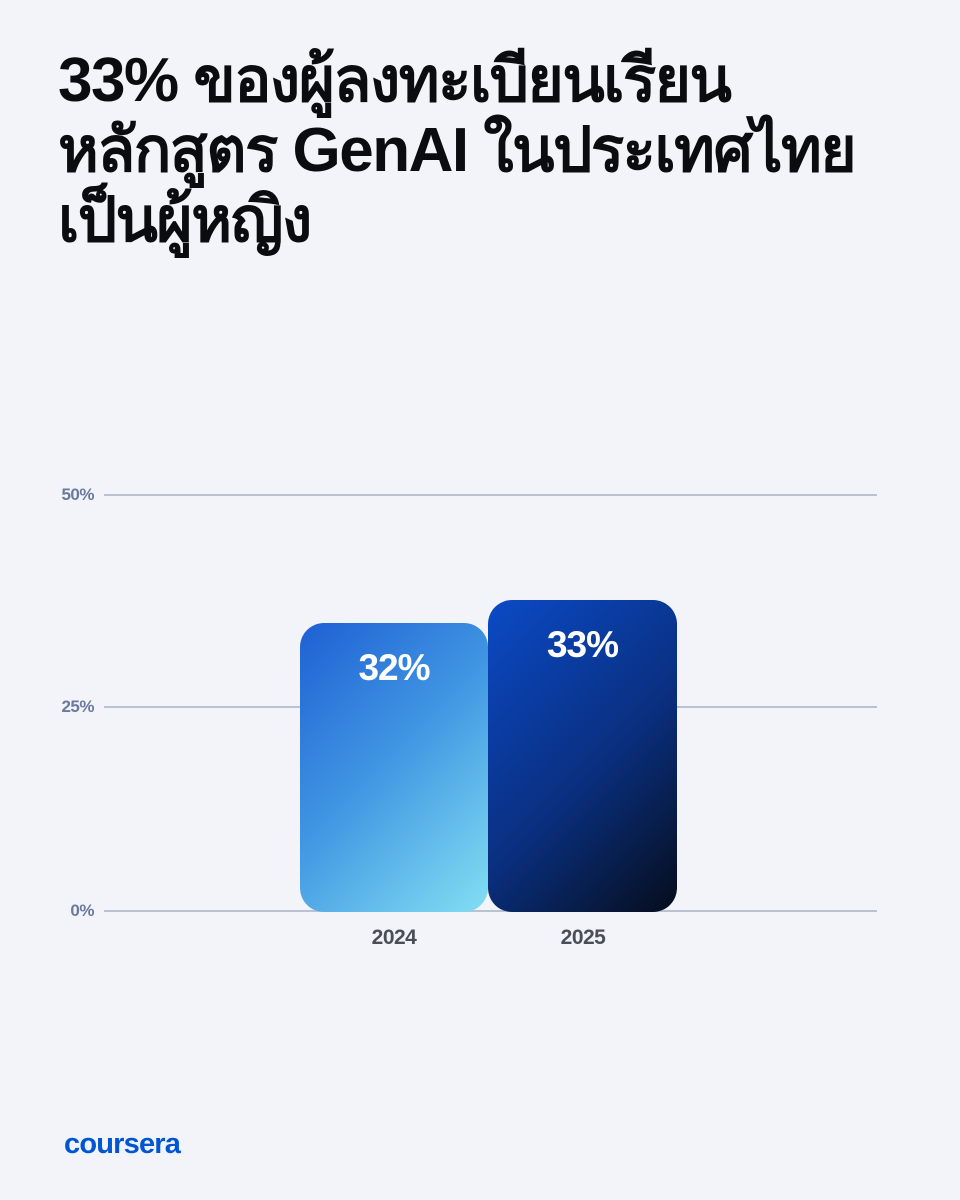 Image resolution: width=960 pixels, height=1200 pixels. Describe the element at coordinates (395, 80) in the screenshot. I see `title-line-1: 33% ของผู้ลงทะเบียนเรียน` at that location.